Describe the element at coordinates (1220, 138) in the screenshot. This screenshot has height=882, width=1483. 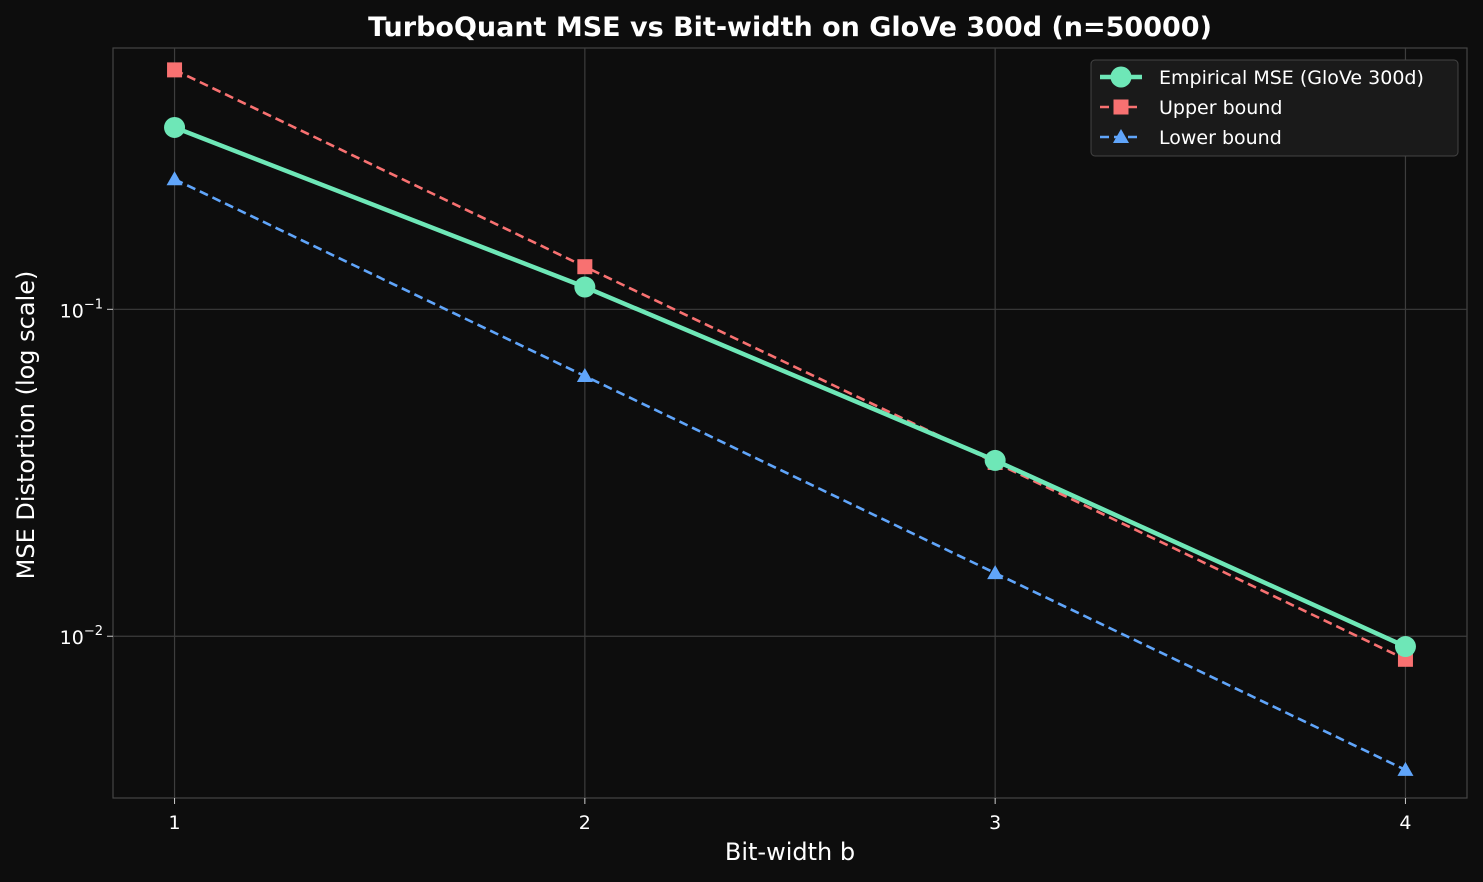
I see `legend-label-lower-bound: Lower bound` at that location.